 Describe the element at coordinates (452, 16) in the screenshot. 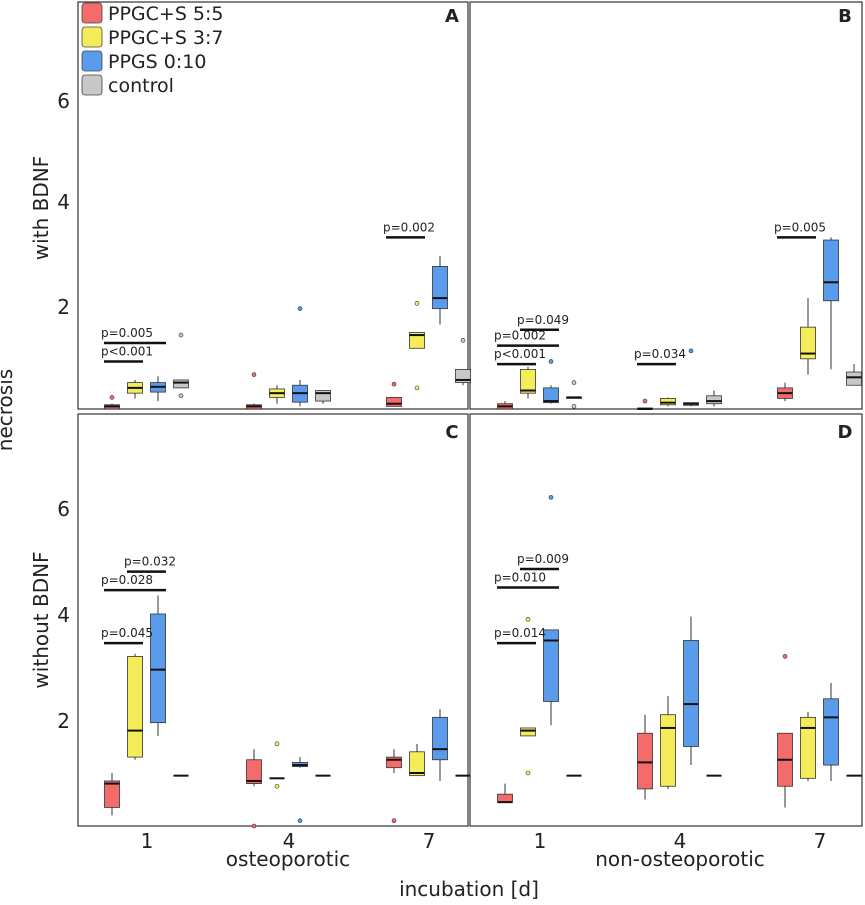

I see `panel-letter-a: A` at that location.